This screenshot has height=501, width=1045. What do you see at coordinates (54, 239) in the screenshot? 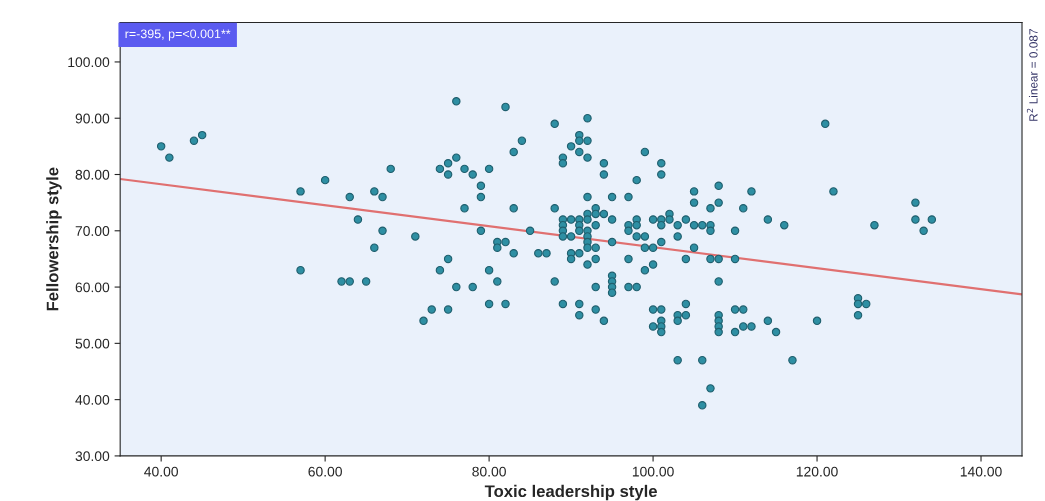
I see `y-axis-title: Fellowership style` at bounding box center [54, 239].